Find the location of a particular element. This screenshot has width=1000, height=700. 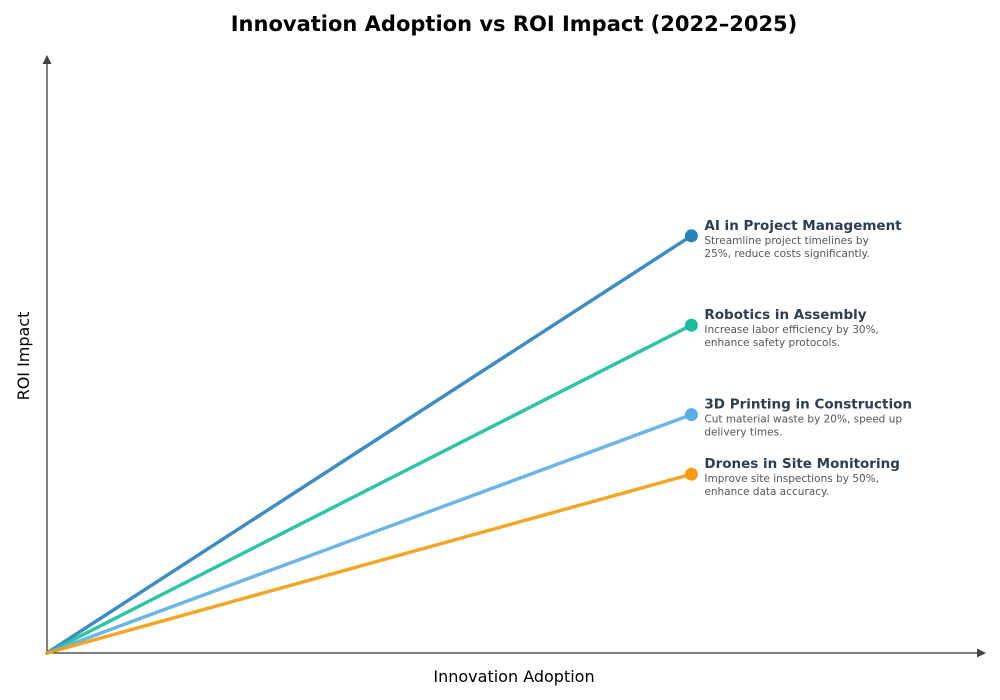

series-label: Drones in Site Monitoring is located at coordinates (801, 464).